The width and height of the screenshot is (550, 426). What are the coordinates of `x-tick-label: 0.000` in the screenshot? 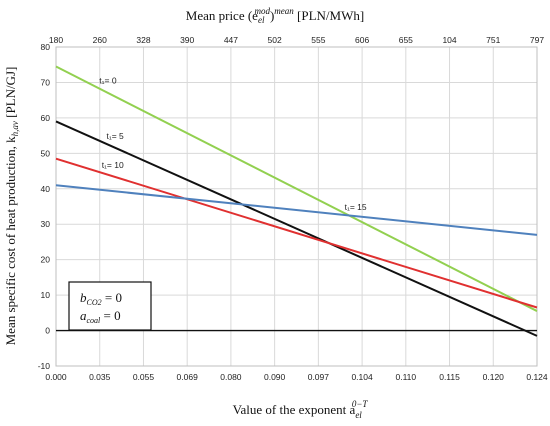 It's located at (56, 377).